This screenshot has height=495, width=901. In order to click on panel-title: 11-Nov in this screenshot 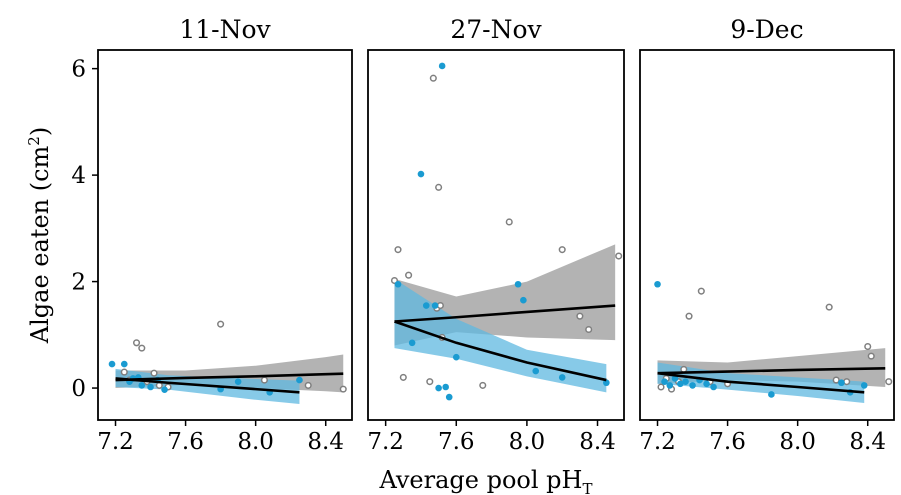, I will do `click(225, 29)`.